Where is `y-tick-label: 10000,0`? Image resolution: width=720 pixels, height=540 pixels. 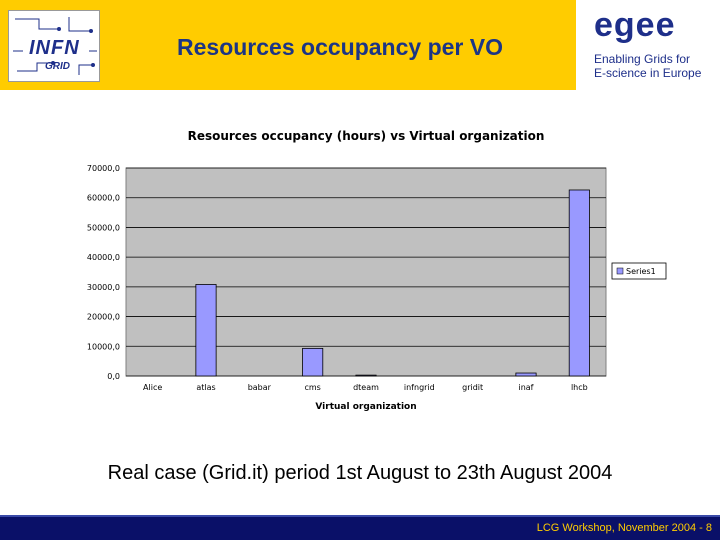
y-tick-label: 10000,0 is located at coordinates (103, 346).